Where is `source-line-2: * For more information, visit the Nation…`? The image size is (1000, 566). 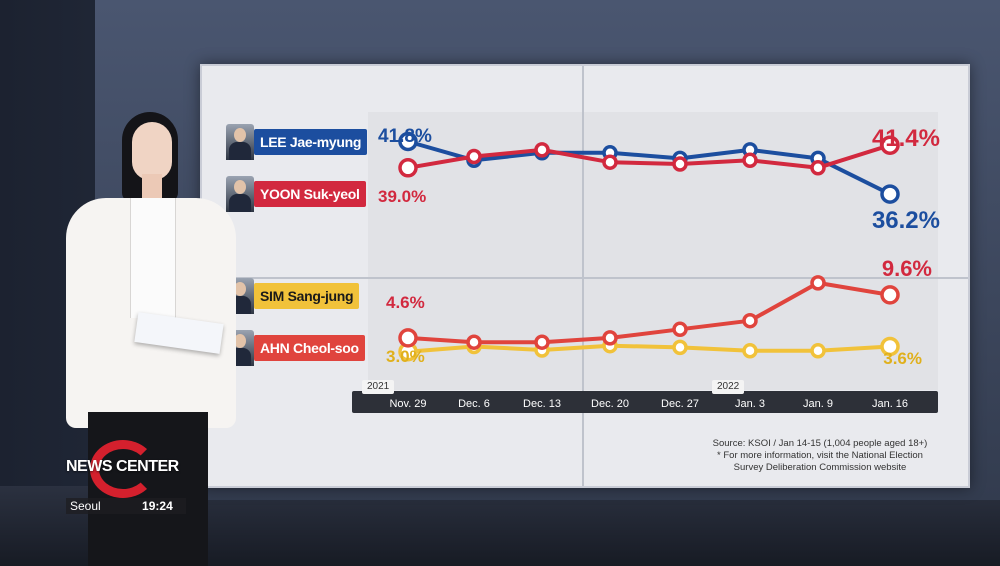 source-line-2: * For more information, visit the Nation… is located at coordinates (820, 455).